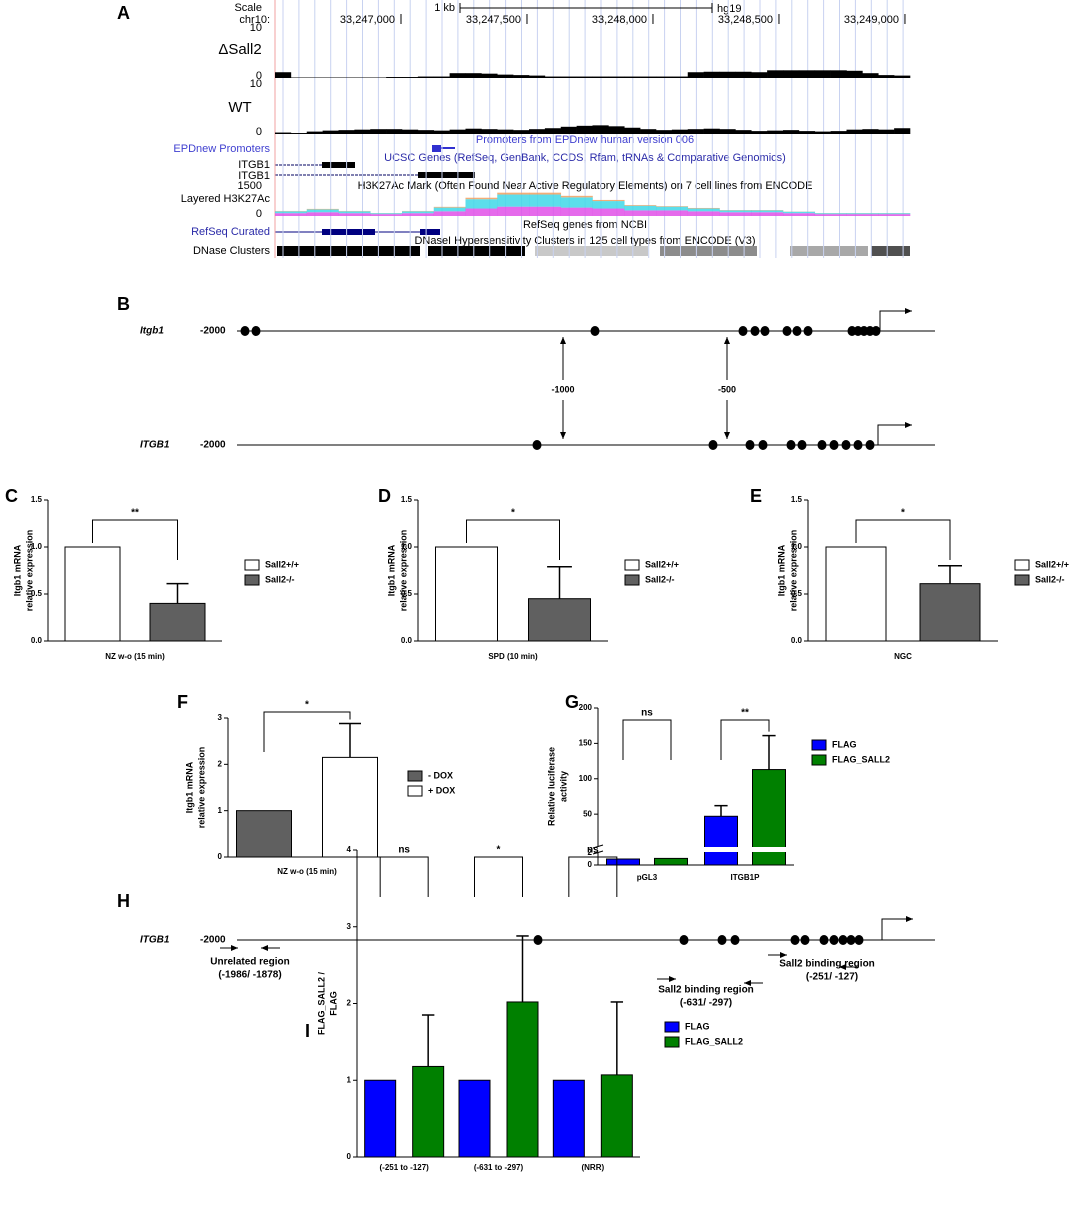  What do you see at coordinates (239, 49) in the screenshot?
I see `track-name: ΔSall2` at bounding box center [239, 49].